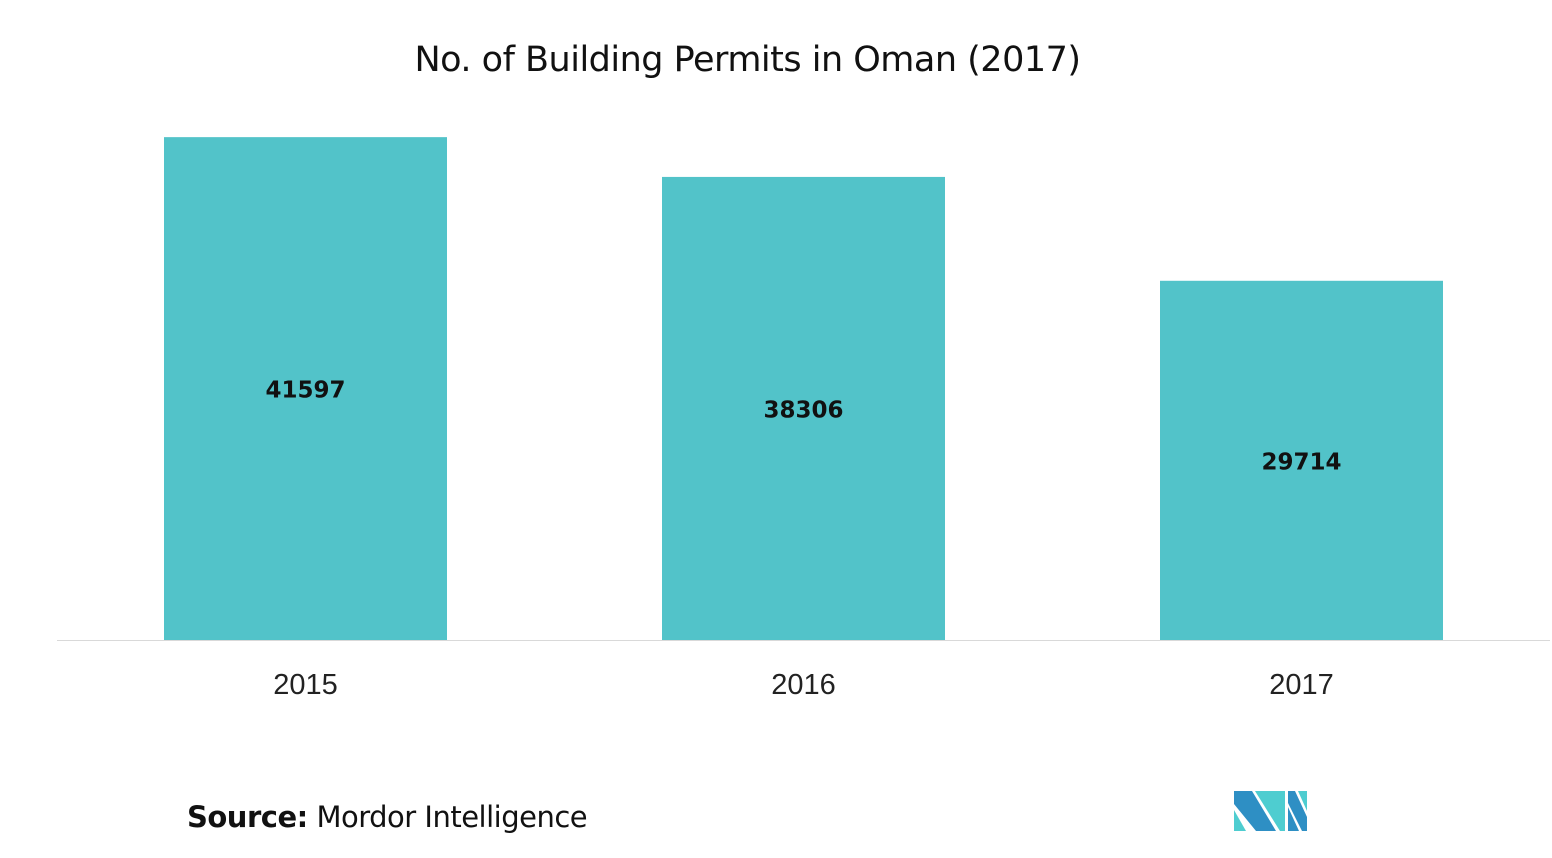 The image size is (1552, 858). I want to click on mordor-intelligence-logo, so click(1270, 811).